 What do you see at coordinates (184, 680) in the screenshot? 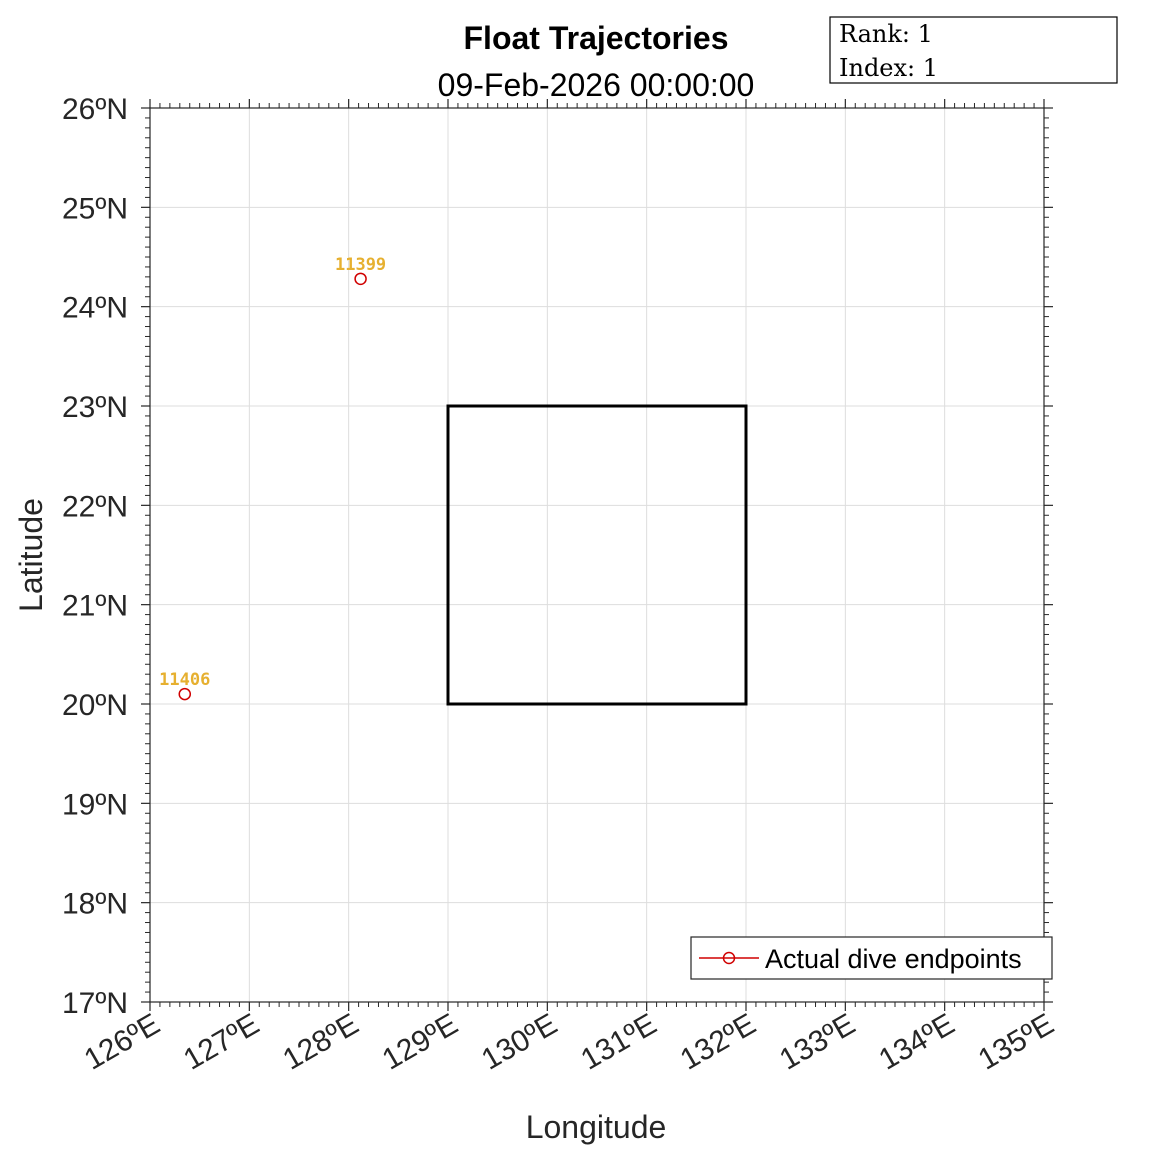
I see `point-label-11406: 11406` at bounding box center [184, 680].